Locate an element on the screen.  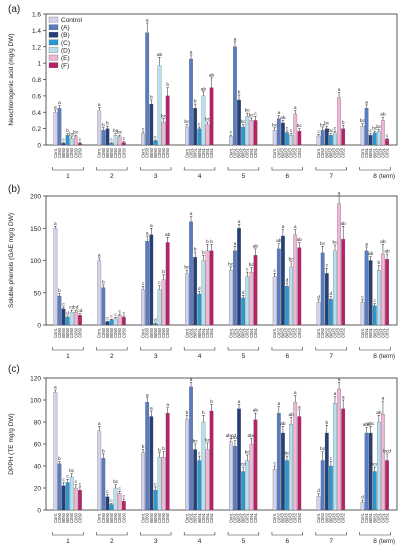
y-tick-label: 0.4 is located at coordinates (36, 113).